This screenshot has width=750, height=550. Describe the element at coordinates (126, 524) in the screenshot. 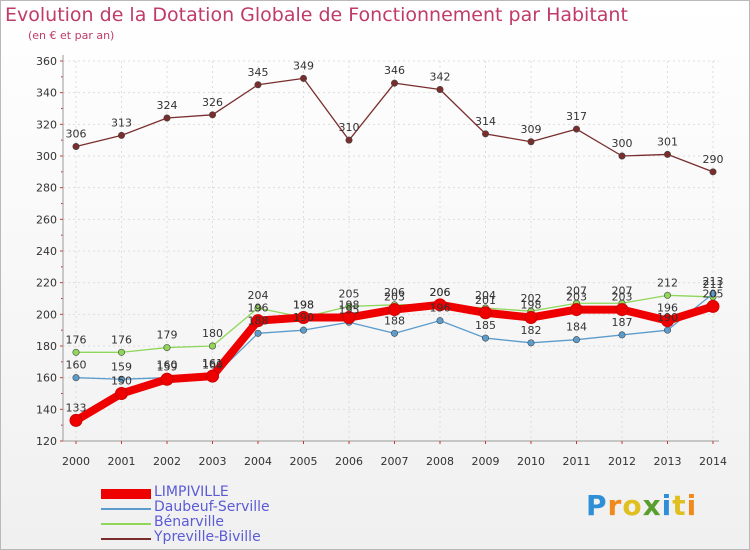

I see `legend-swatch-benarville` at that location.